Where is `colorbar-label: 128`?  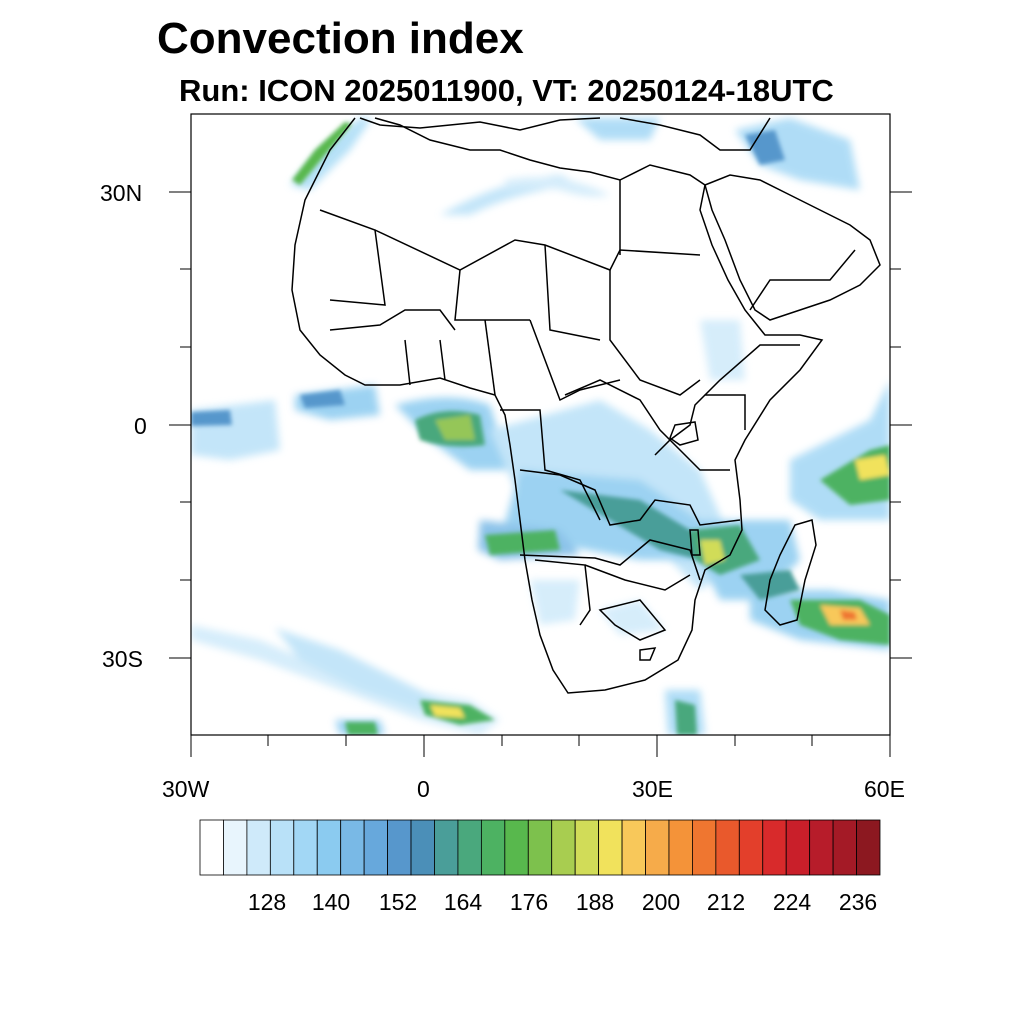
colorbar-label: 128 is located at coordinates (267, 902).